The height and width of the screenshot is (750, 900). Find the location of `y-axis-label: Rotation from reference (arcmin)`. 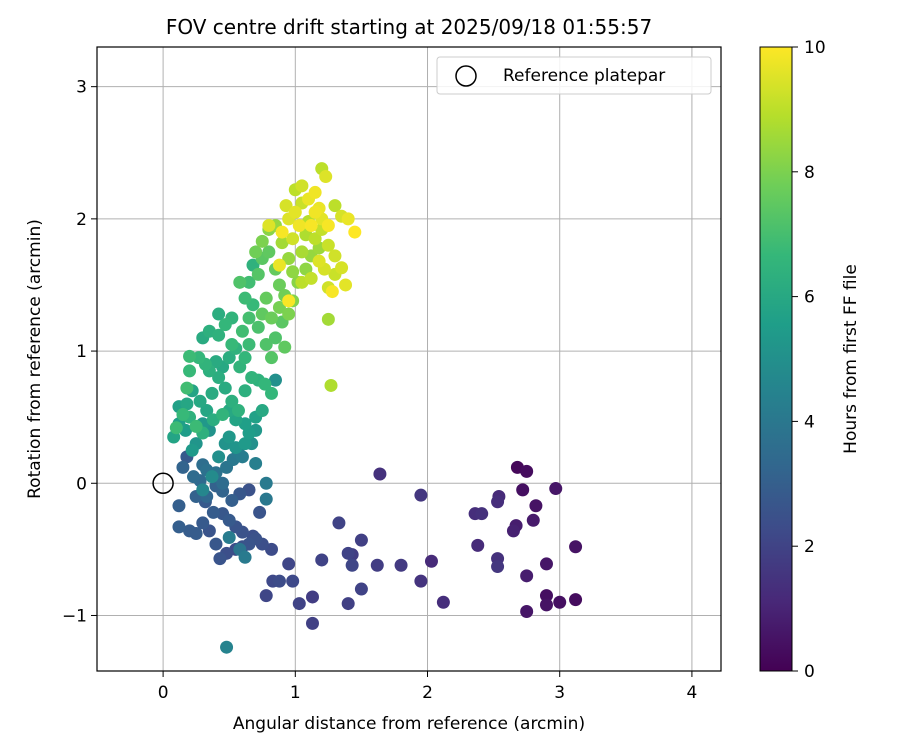

y-axis-label: Rotation from reference (arcmin) is located at coordinates (35, 359).